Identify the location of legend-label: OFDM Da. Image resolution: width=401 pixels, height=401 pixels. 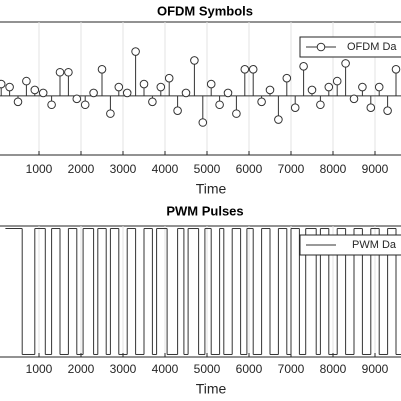
(372, 47).